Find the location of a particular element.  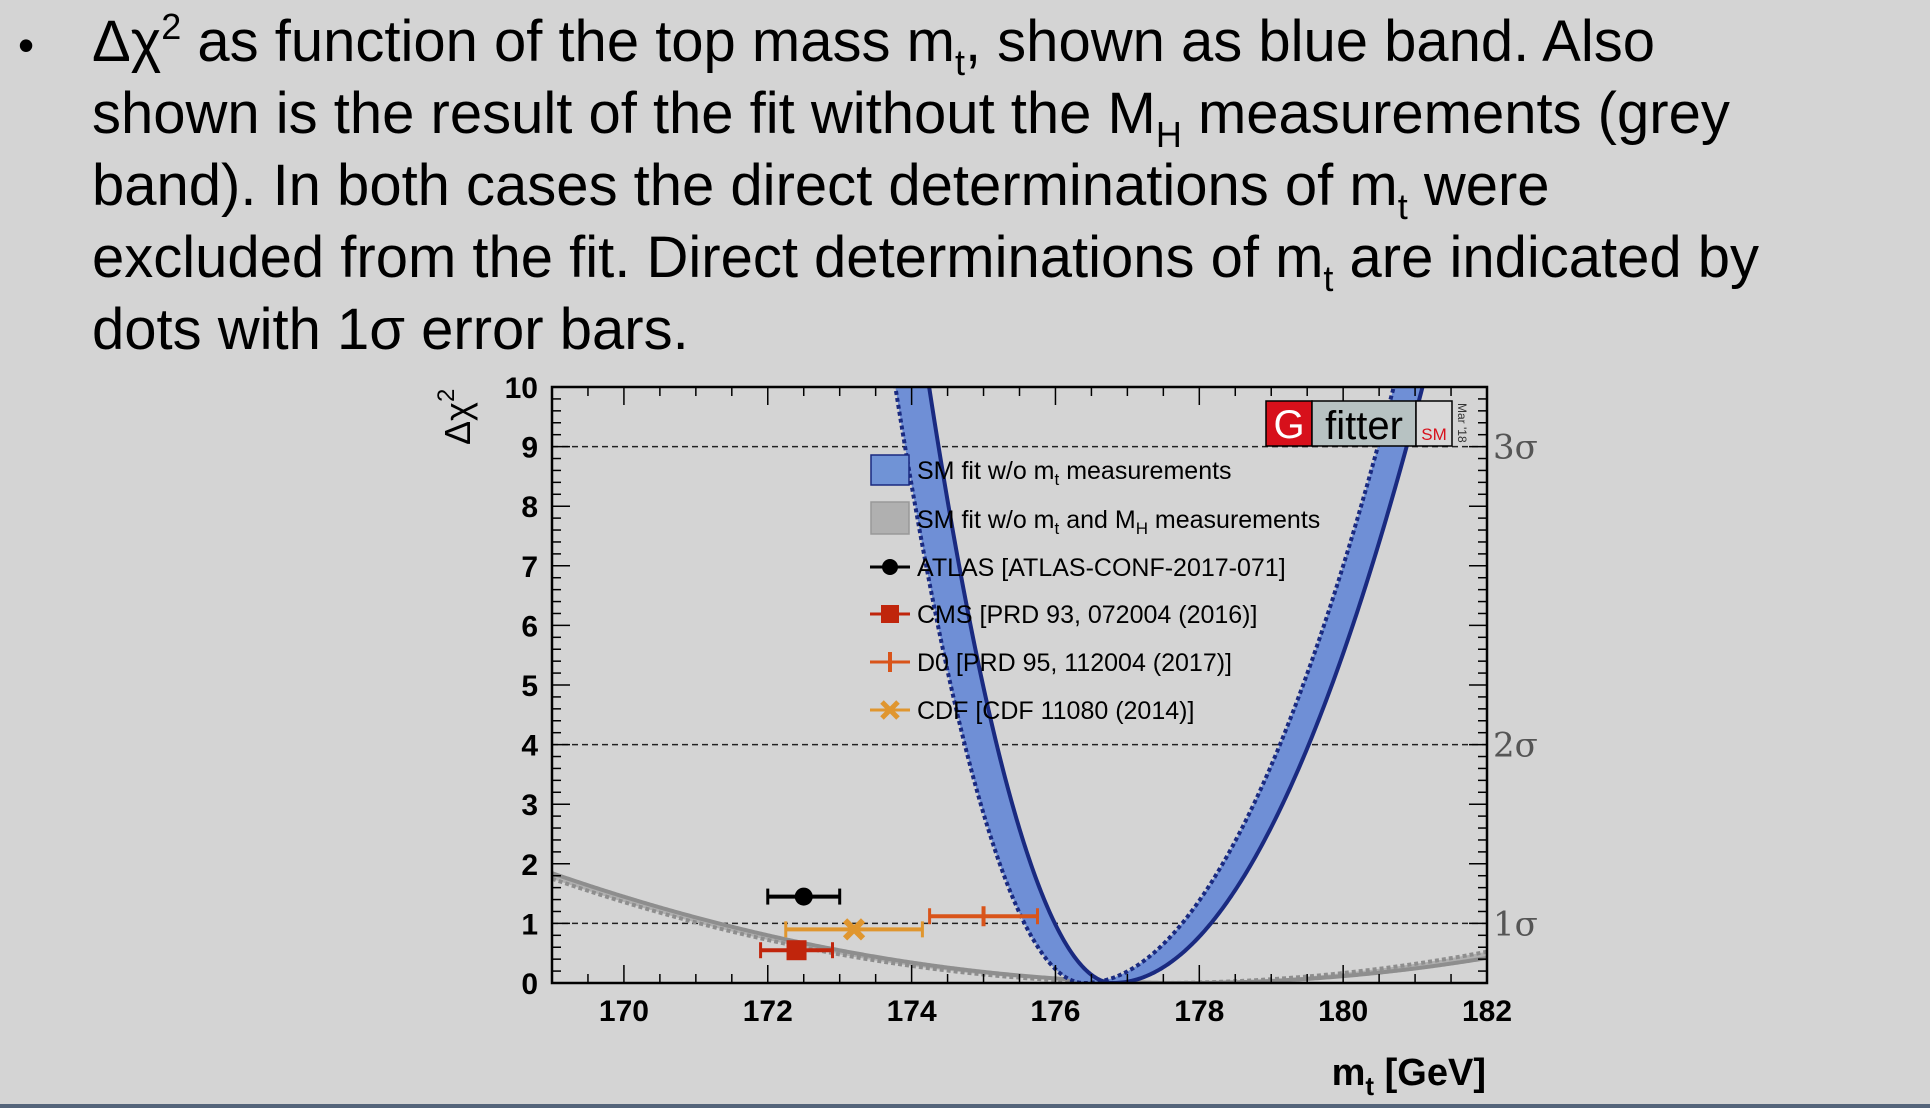

svg-text: Mar '18 is located at coordinates (1462, 423).